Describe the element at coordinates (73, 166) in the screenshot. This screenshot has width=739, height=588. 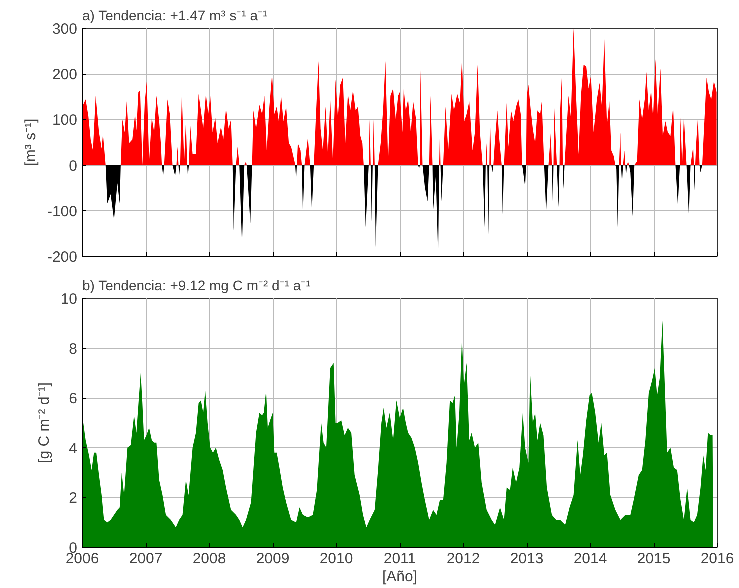
I see `y-tick-label: 0` at that location.